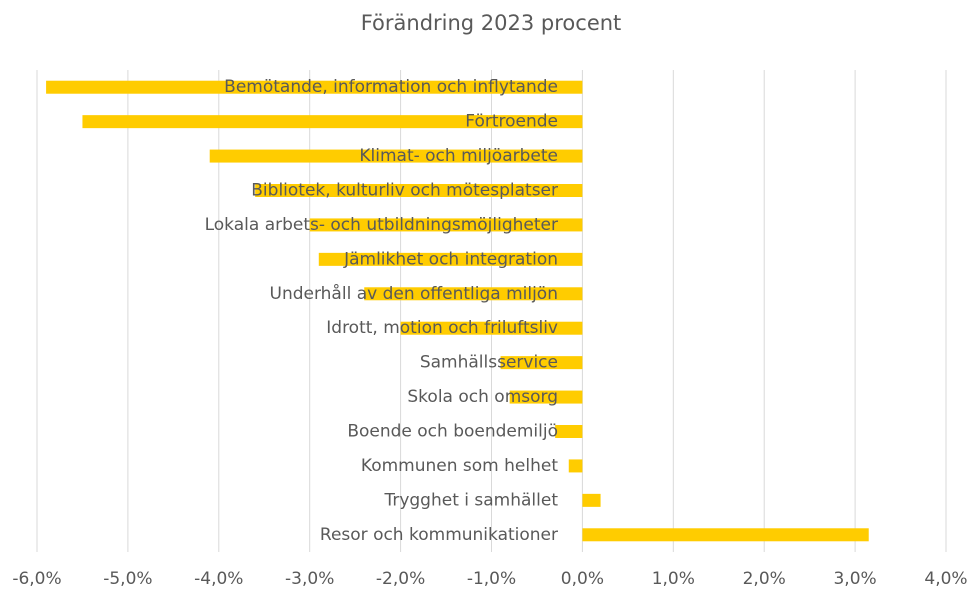  Describe the element at coordinates (439, 535) in the screenshot. I see `y-tick-label: Resor och kommunikationer` at that location.